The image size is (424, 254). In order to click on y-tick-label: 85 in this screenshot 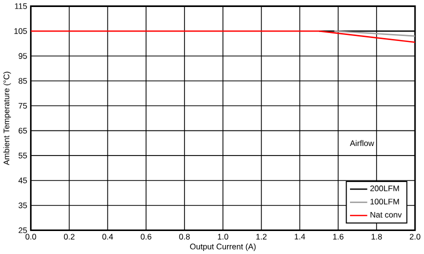, I will do `click(22, 81)`.